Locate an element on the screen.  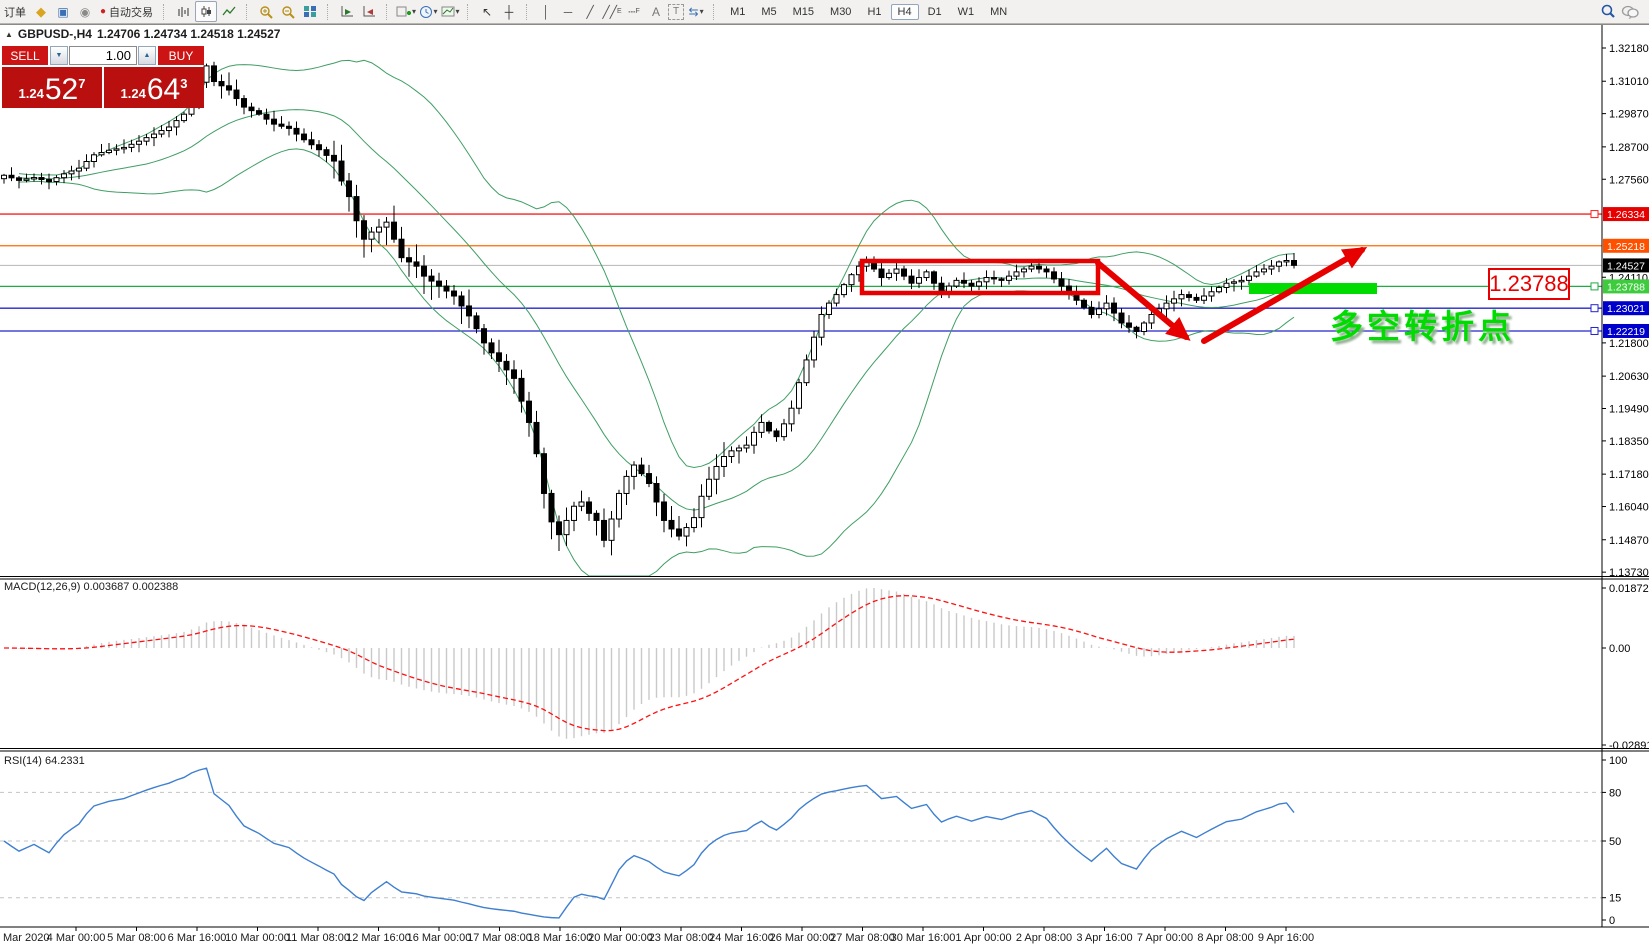
svg-text: 6 Mar 16:00 is located at coordinates (197, 938).